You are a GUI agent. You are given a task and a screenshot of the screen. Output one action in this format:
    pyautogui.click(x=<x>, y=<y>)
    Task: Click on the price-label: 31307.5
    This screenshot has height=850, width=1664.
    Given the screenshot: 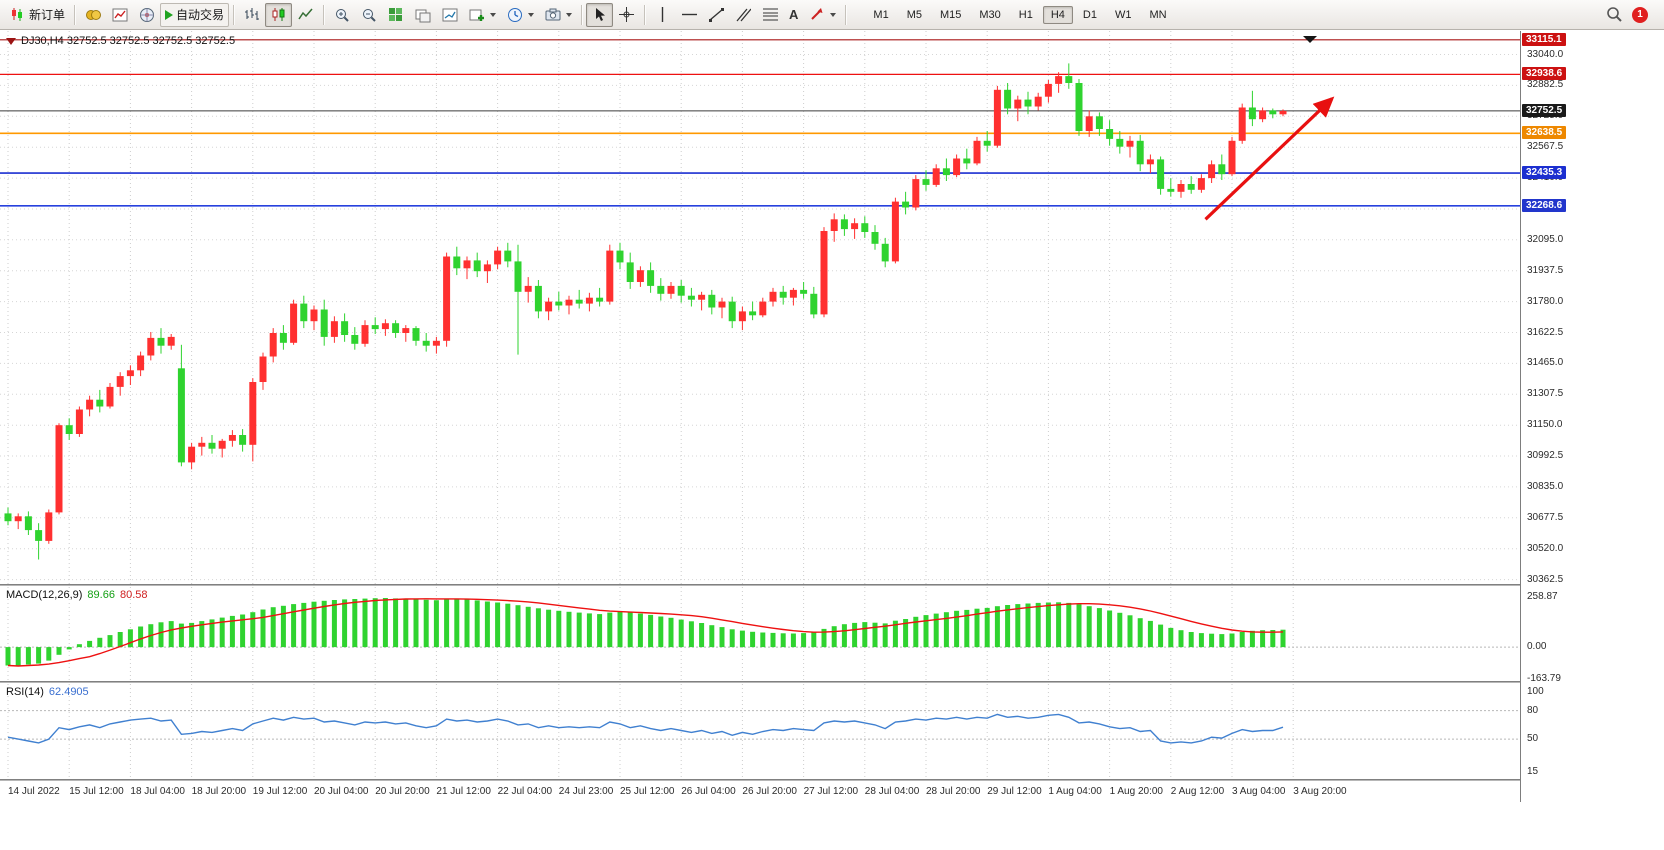 What is the action you would take?
    pyautogui.click(x=1545, y=394)
    